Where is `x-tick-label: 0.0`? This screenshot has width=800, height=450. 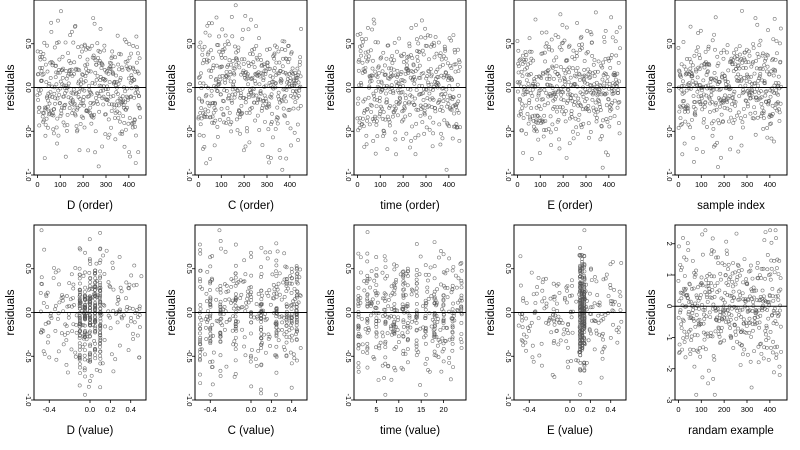 x-tick-label: 0.0 is located at coordinates (90, 409).